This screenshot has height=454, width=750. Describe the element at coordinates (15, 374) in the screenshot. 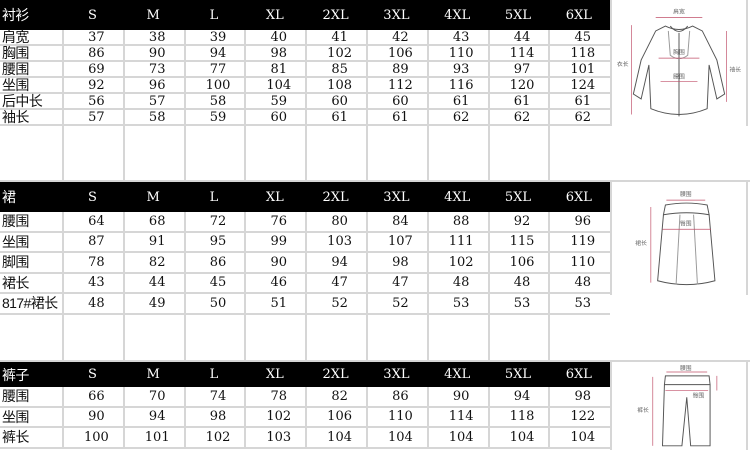

I see `section-title: 裤子` at that location.